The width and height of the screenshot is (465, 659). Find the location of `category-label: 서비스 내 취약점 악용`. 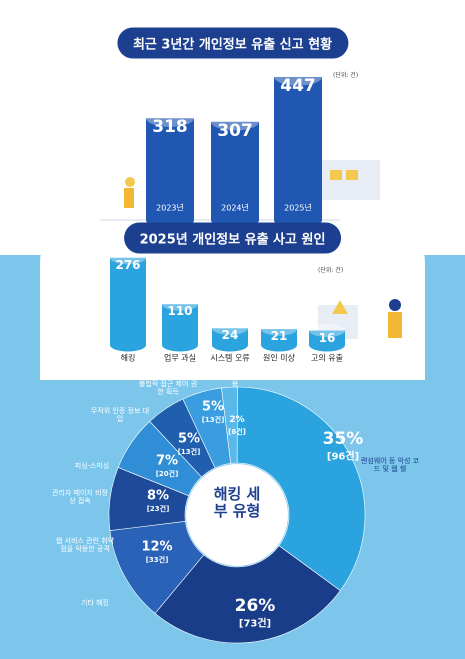

category-label: 서비스 내 취약점 악용 is located at coordinates (235, 379).